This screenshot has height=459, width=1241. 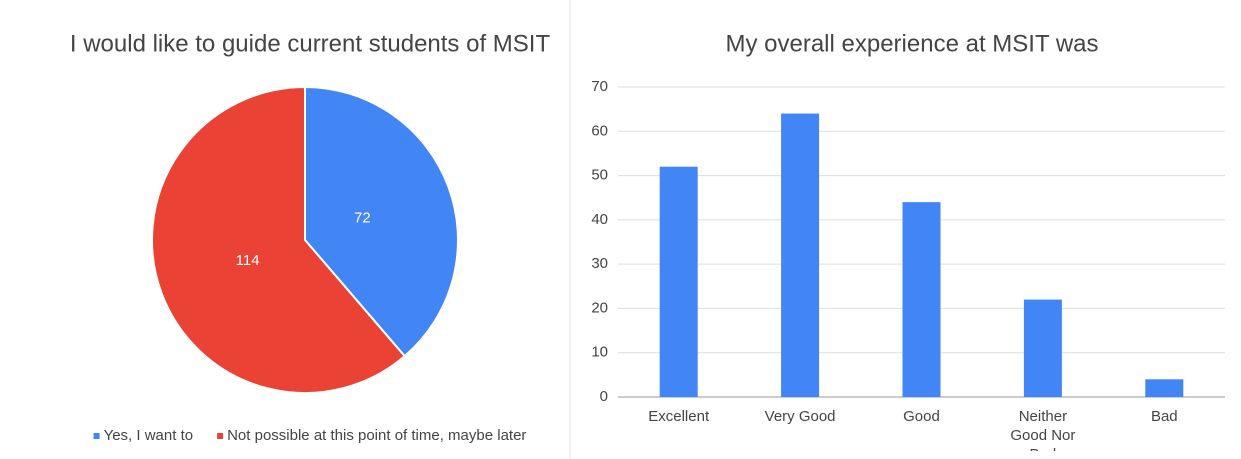 I want to click on y-tick-label: 60, so click(x=599, y=130).